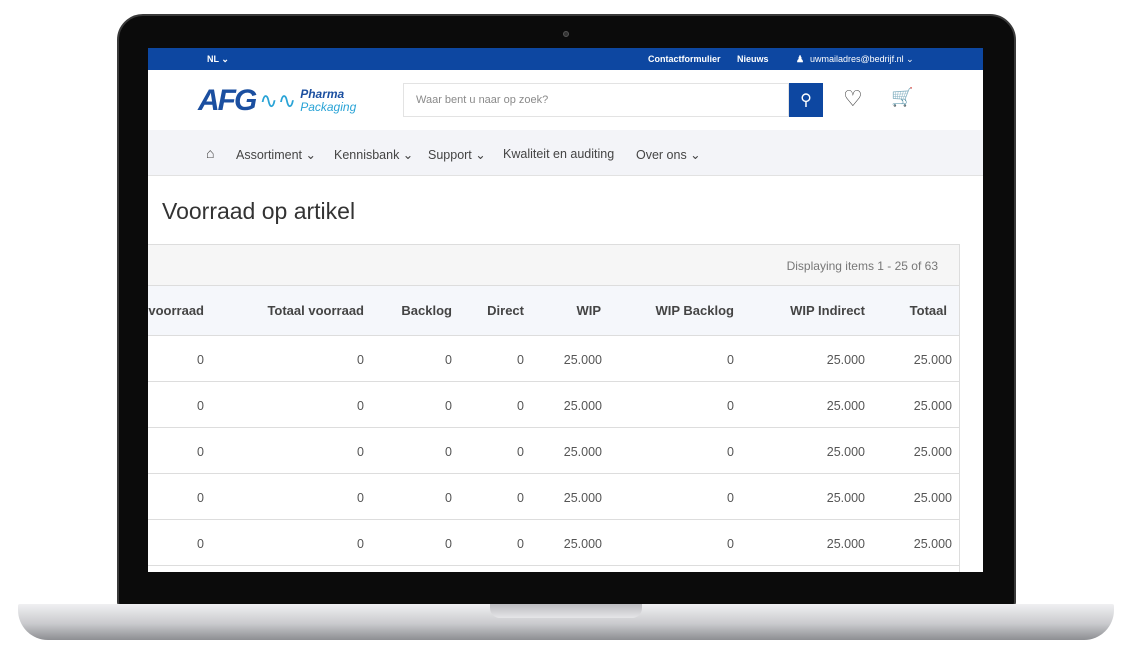 The width and height of the screenshot is (1122, 669). What do you see at coordinates (668, 155) in the screenshot?
I see `nav-over-ons: Over ons ⌄` at bounding box center [668, 155].